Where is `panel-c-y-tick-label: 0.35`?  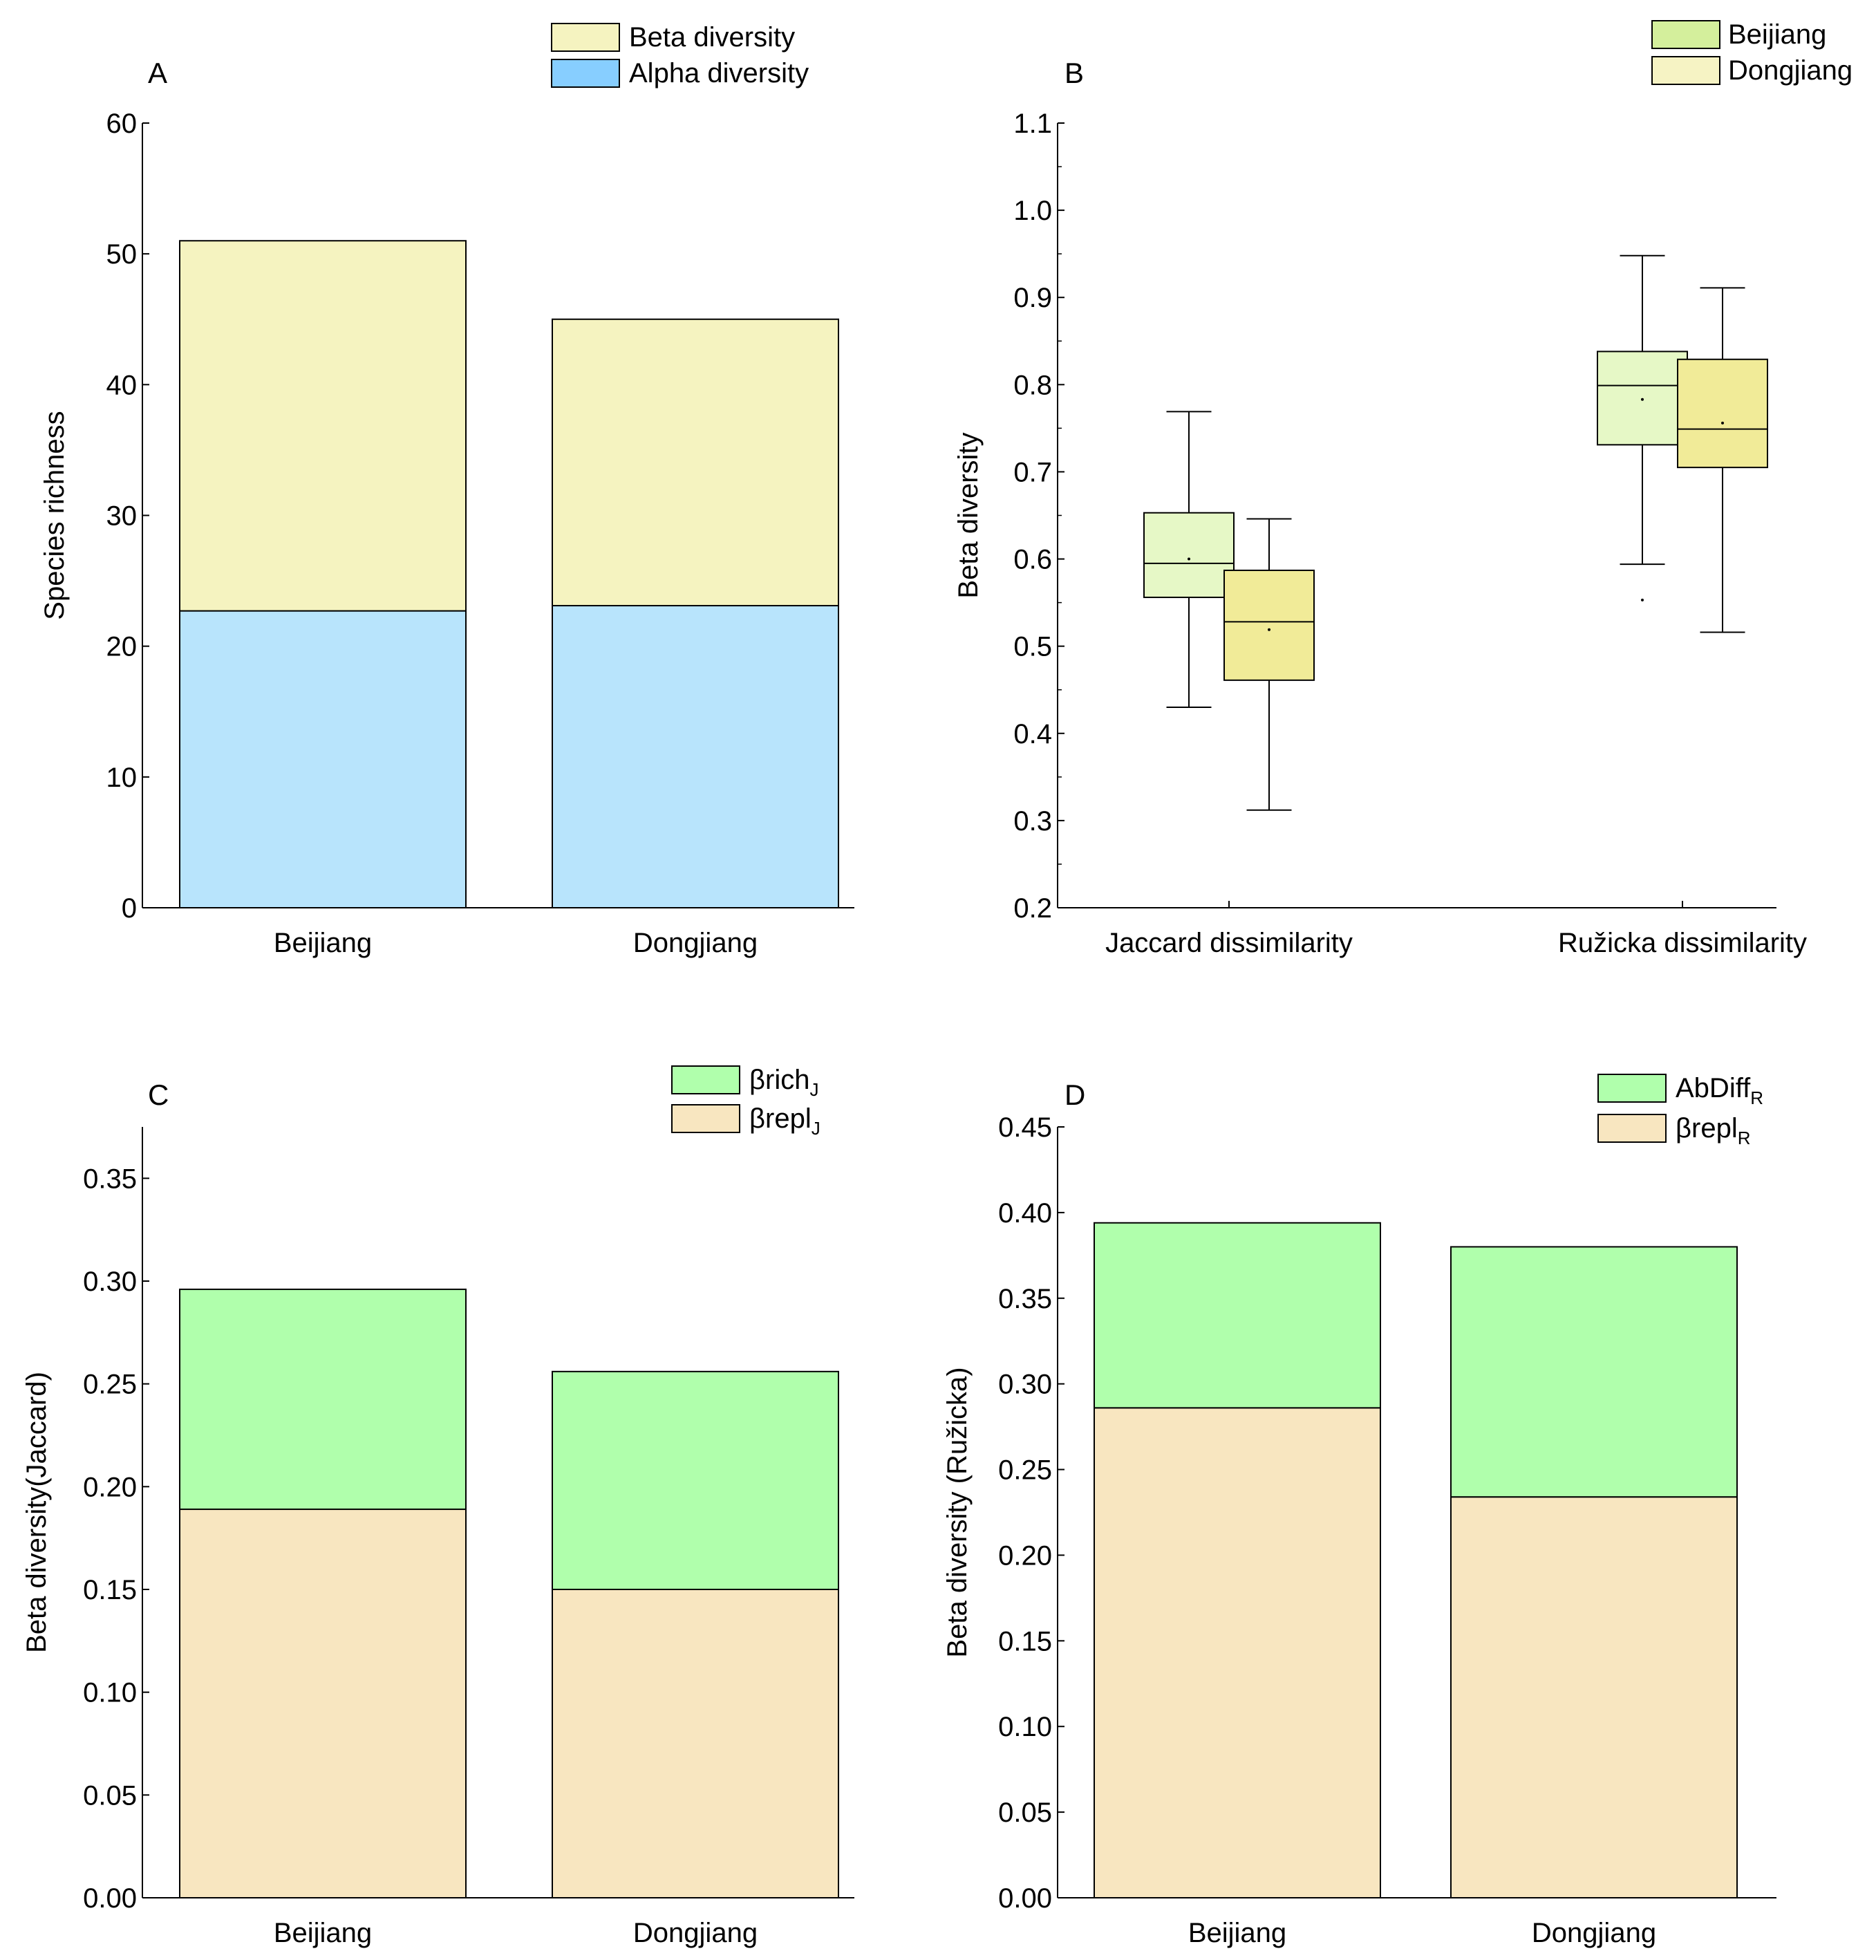 panel-c-y-tick-label: 0.35 is located at coordinates (110, 1179).